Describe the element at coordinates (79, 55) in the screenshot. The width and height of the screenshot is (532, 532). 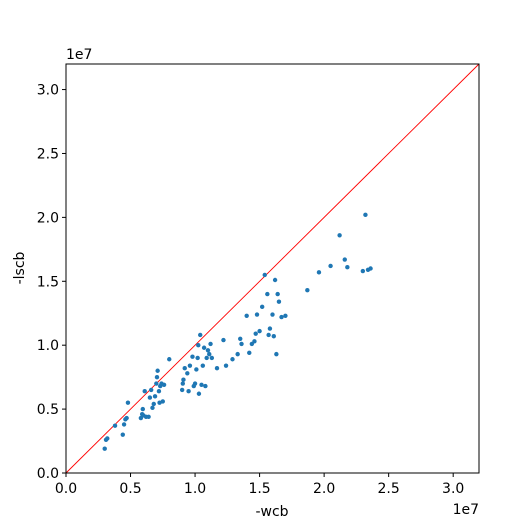
I see `y-axis-offset-label: 1e7` at that location.